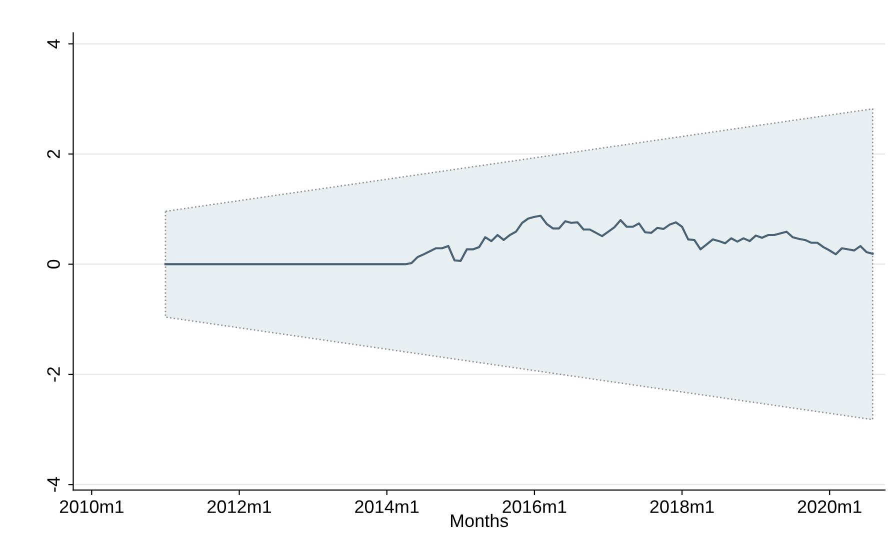  What do you see at coordinates (53, 154) in the screenshot?
I see `y-tick-label: 2` at bounding box center [53, 154].